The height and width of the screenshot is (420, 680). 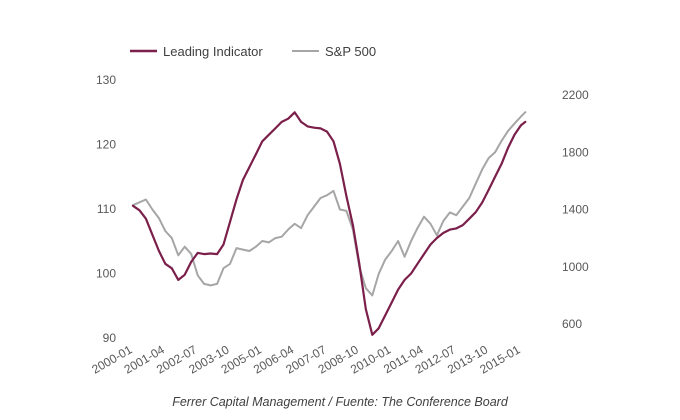 What do you see at coordinates (575, 267) in the screenshot?
I see `right-tick-label: 1000` at bounding box center [575, 267].